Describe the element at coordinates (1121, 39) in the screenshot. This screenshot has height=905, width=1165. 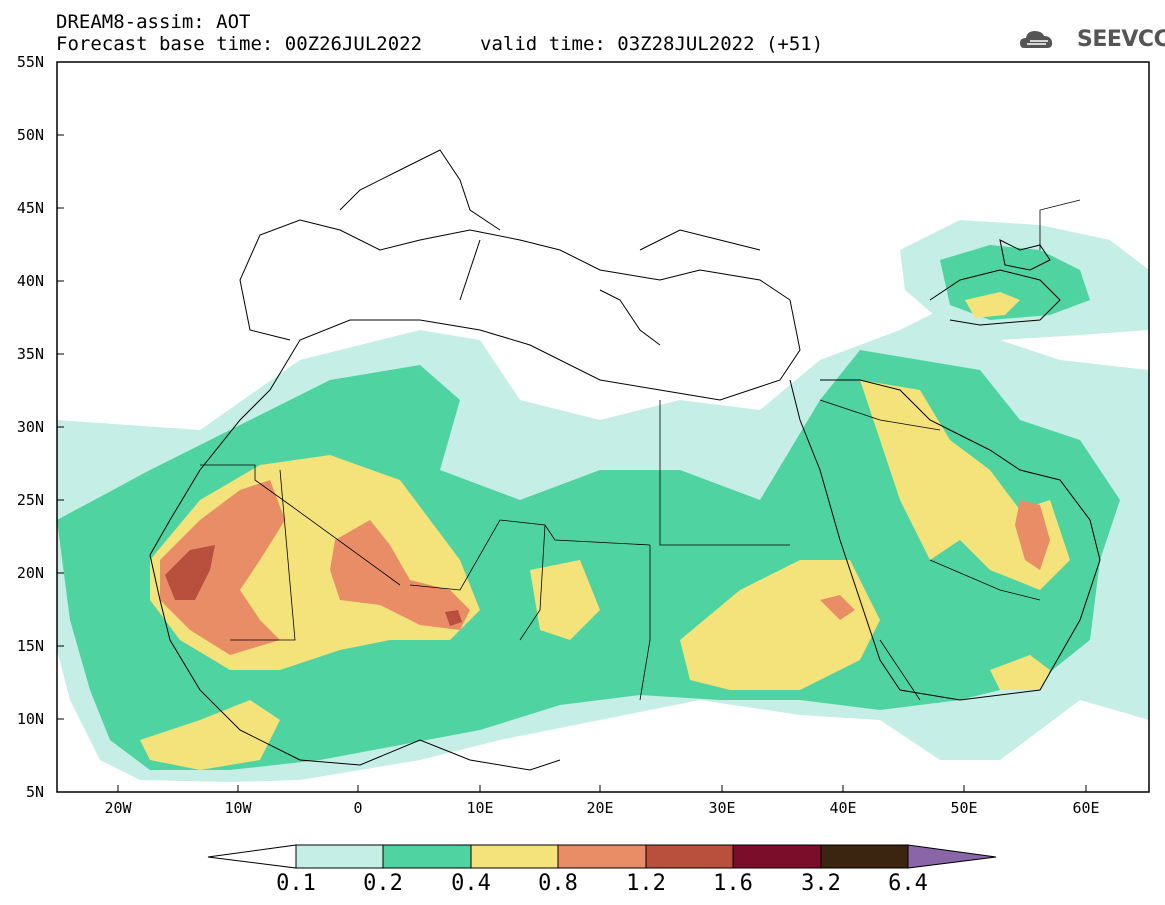
I see `logo-text: SEEVCCC` at that location.